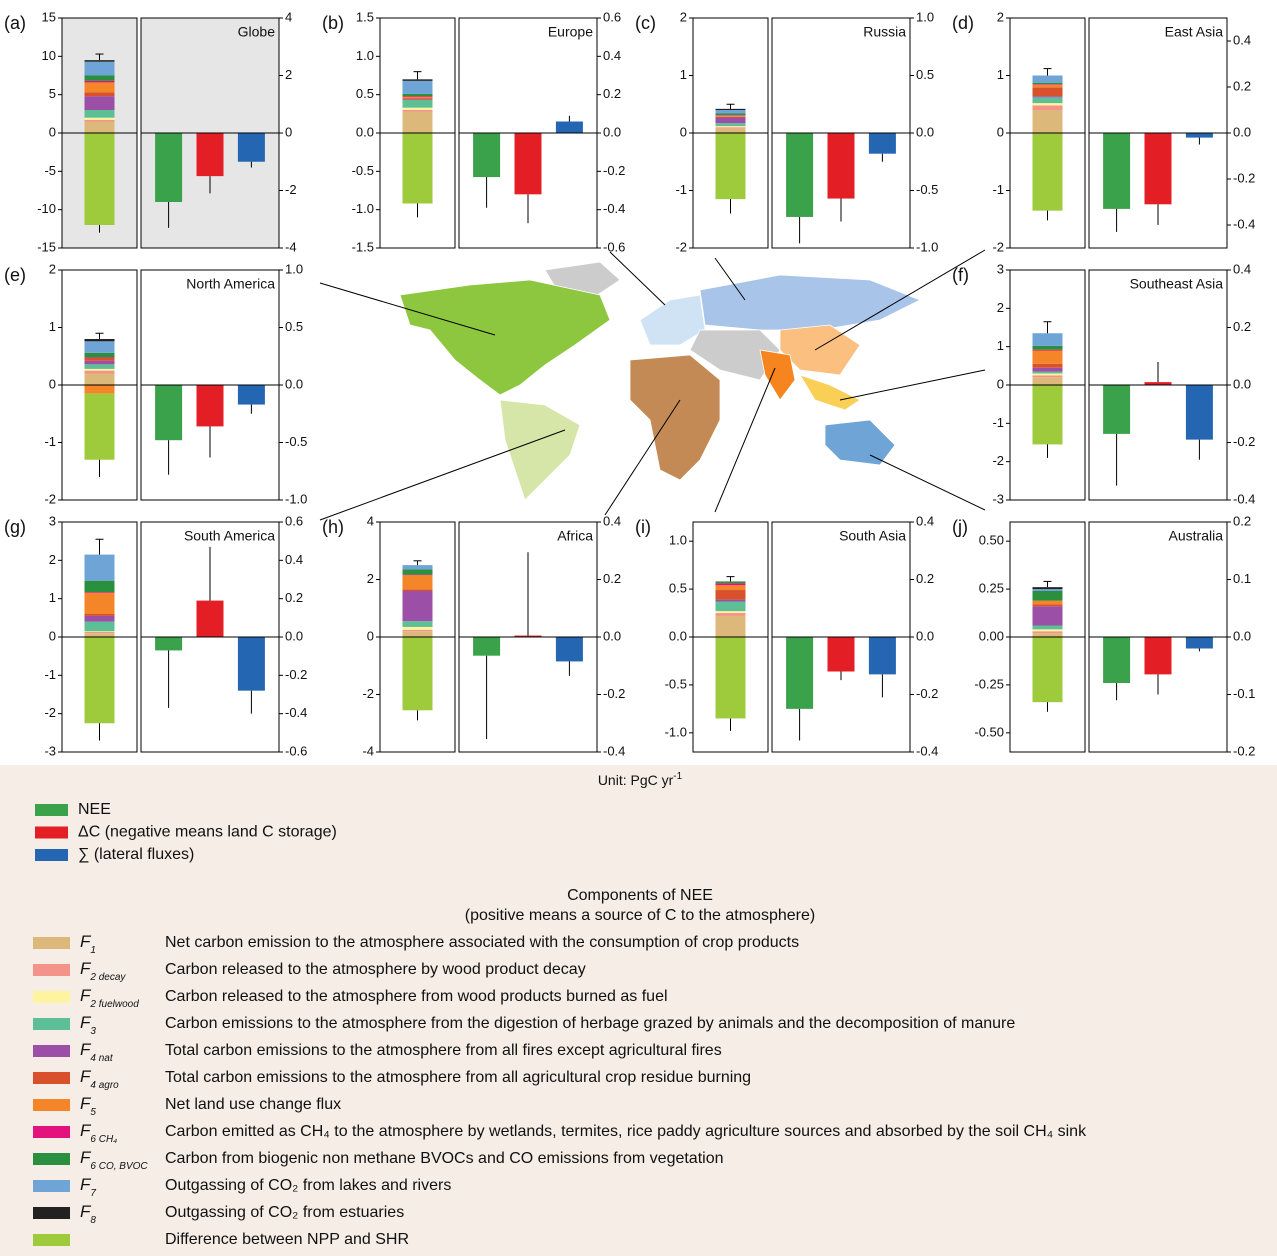  I want to click on y2-tick-label: -0.4, so click(927, 750).